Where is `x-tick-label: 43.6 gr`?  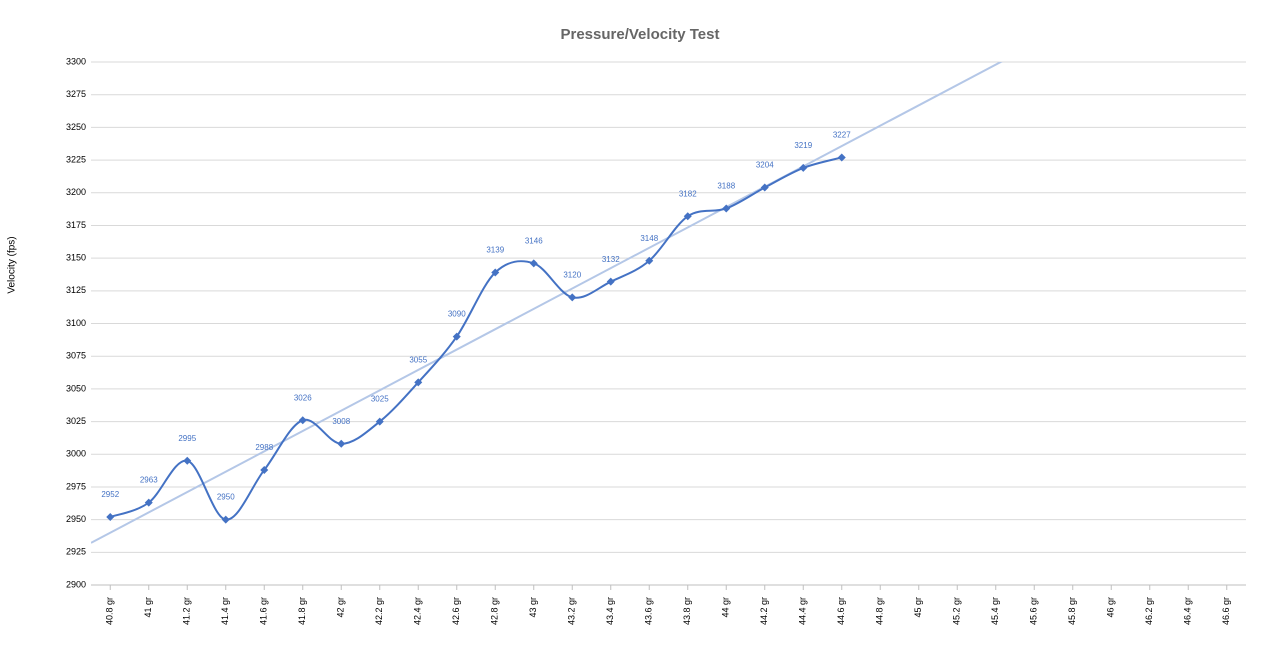 x-tick-label: 43.6 gr is located at coordinates (649, 611).